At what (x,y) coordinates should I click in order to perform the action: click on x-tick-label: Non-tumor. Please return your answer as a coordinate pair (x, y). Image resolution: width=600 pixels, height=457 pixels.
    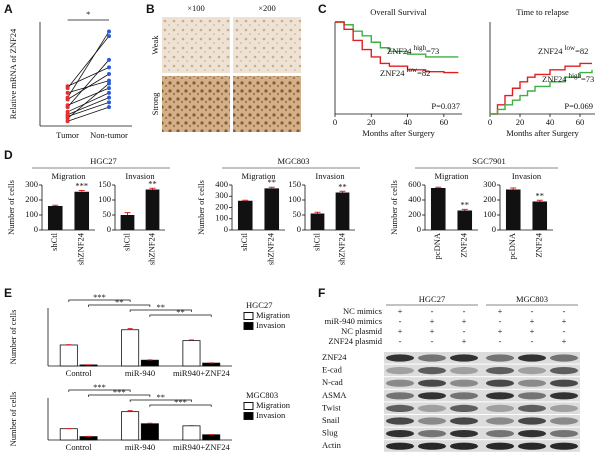
    Looking at the image, I should click on (109, 135).